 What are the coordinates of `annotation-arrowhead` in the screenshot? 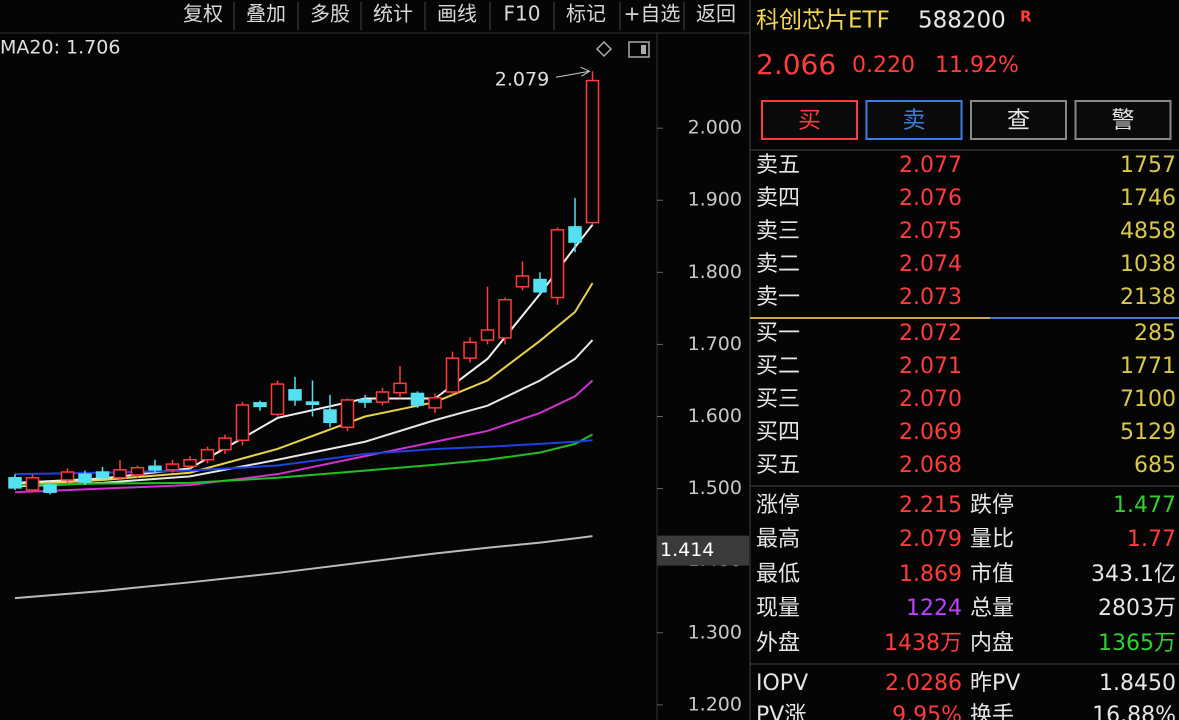 It's located at (585, 71).